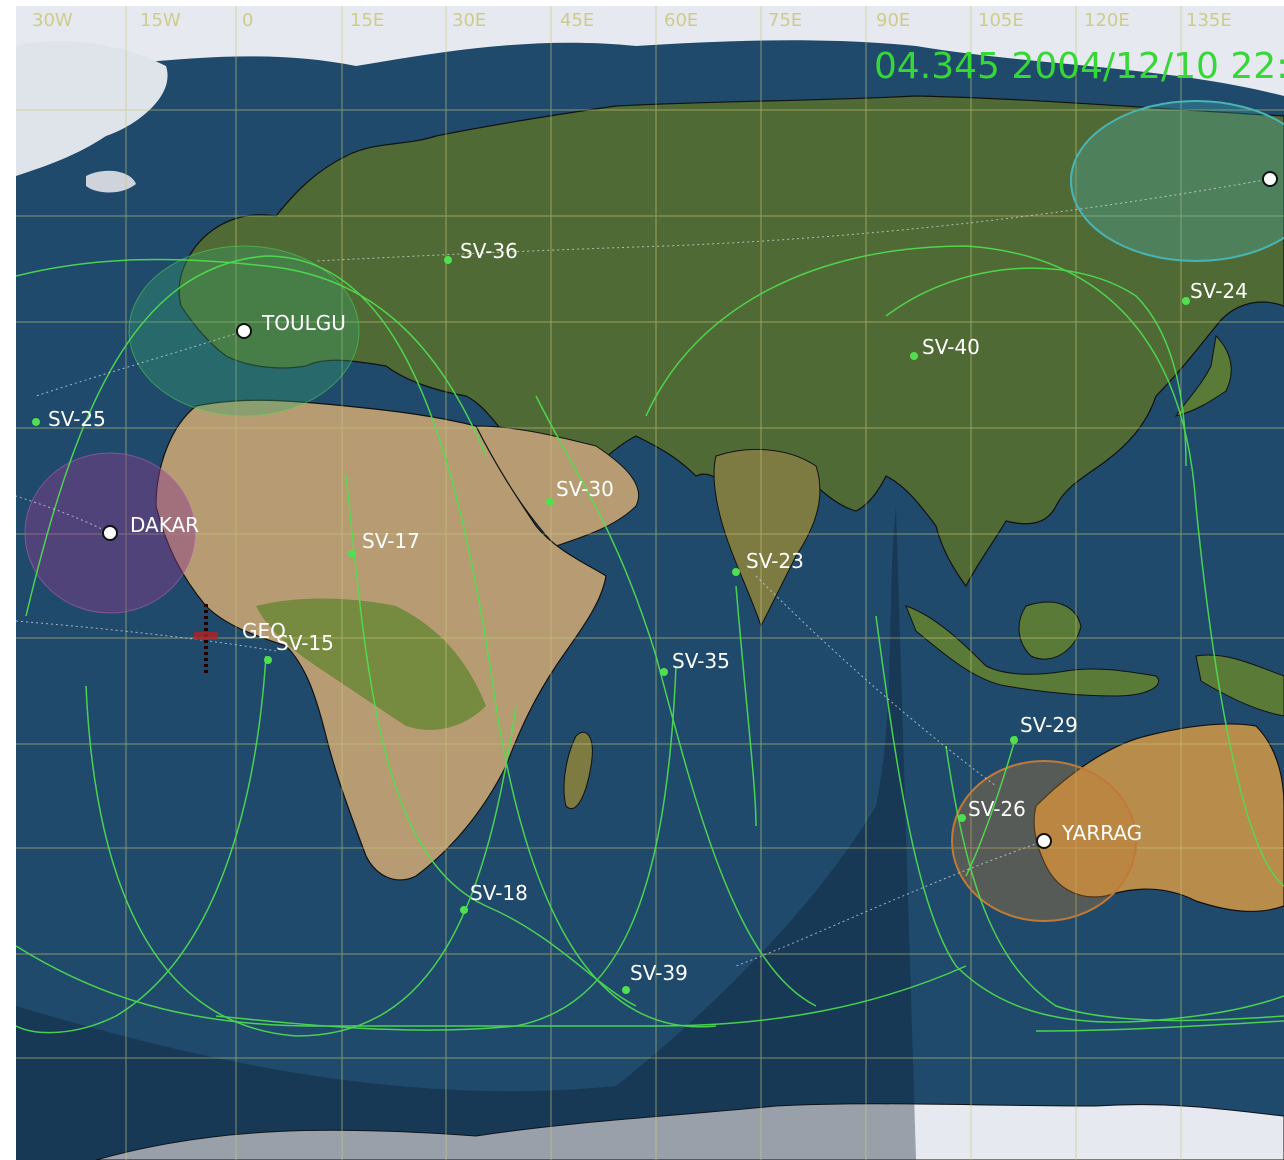 This screenshot has height=1160, width=1284. What do you see at coordinates (303, 323) in the screenshot?
I see `station-label: TOULGU` at bounding box center [303, 323].